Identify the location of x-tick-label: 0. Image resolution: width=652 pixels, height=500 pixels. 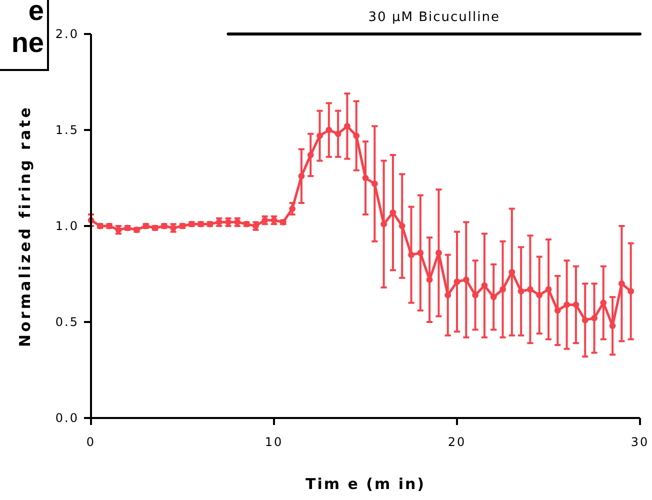
(91, 442).